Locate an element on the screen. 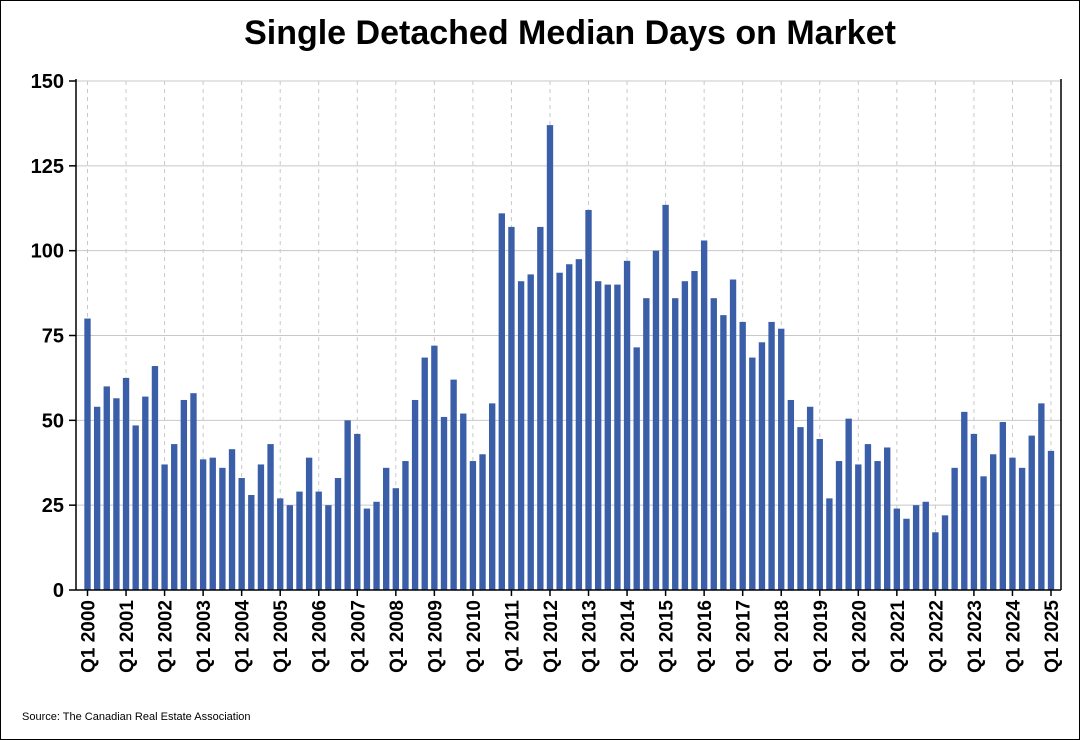 Image resolution: width=1080 pixels, height=740 pixels. x-tick-label: Q1 2018 is located at coordinates (782, 636).